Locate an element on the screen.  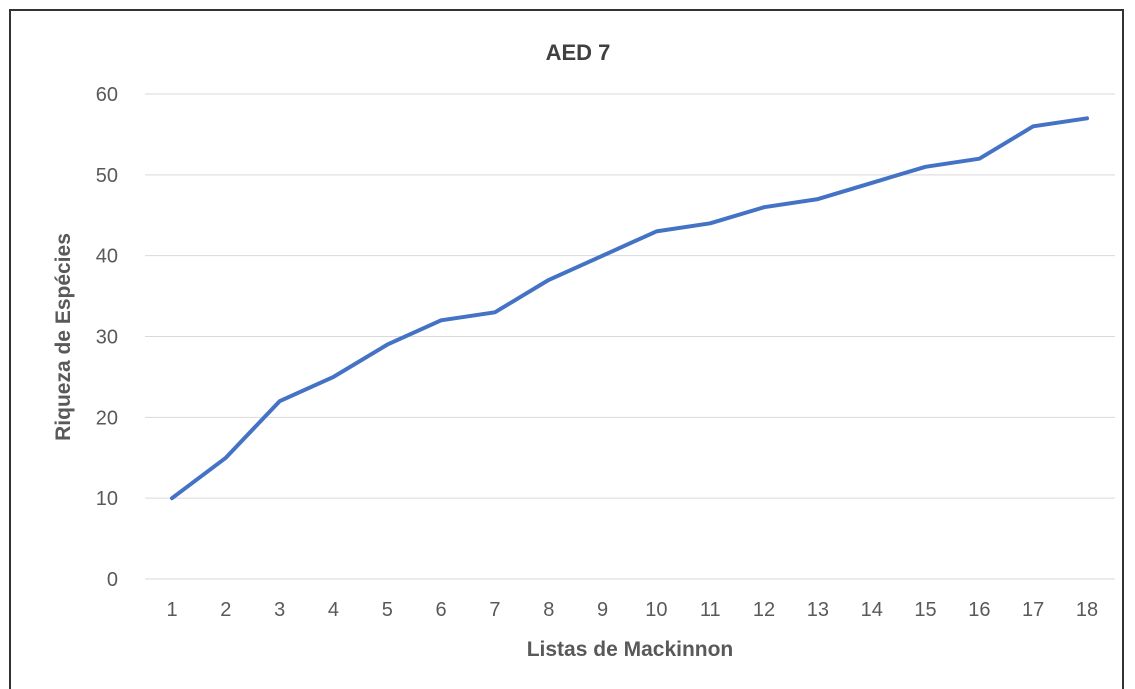
x-tick-label: 7 is located at coordinates (494, 610).